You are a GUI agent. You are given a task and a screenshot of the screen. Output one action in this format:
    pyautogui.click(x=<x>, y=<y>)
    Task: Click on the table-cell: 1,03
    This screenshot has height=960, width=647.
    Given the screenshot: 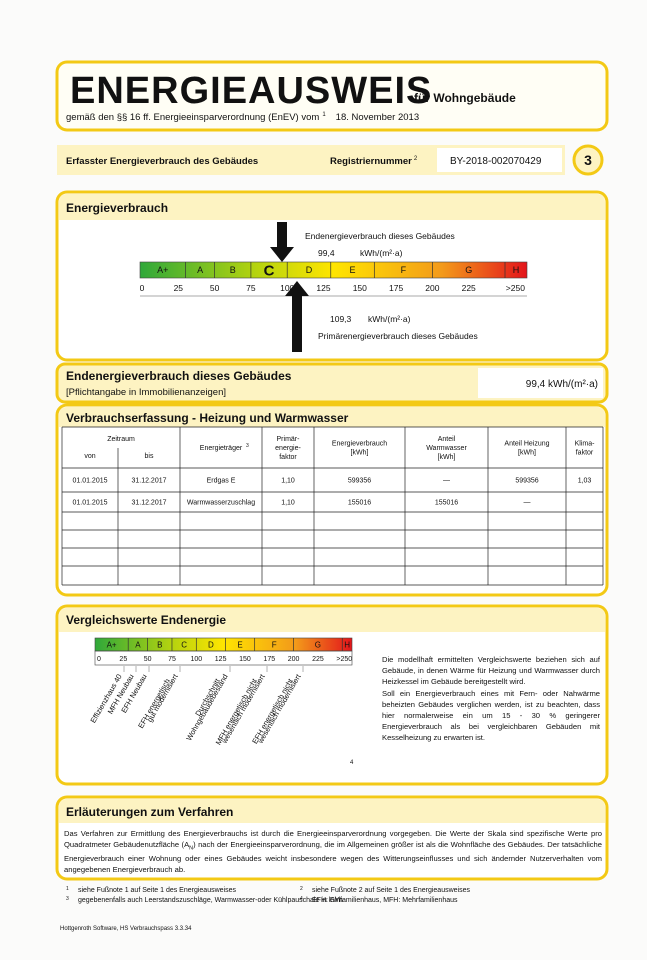 What is the action you would take?
    pyautogui.click(x=585, y=481)
    